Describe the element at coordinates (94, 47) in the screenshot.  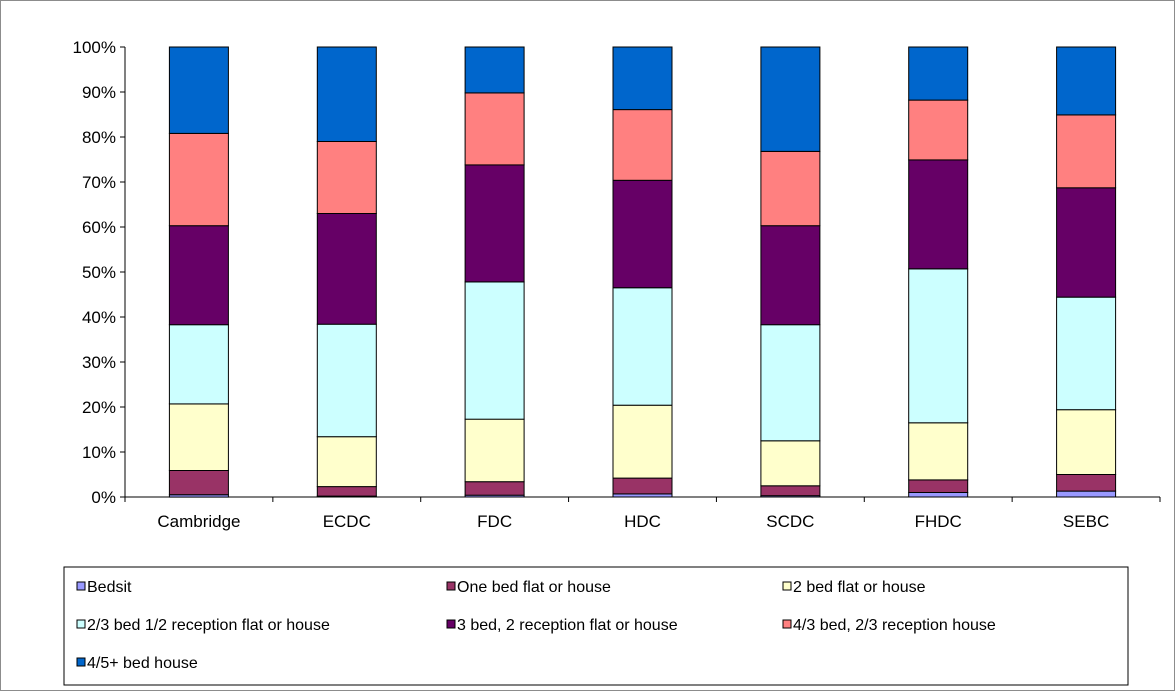
I see `y-tick-label: 100%` at that location.